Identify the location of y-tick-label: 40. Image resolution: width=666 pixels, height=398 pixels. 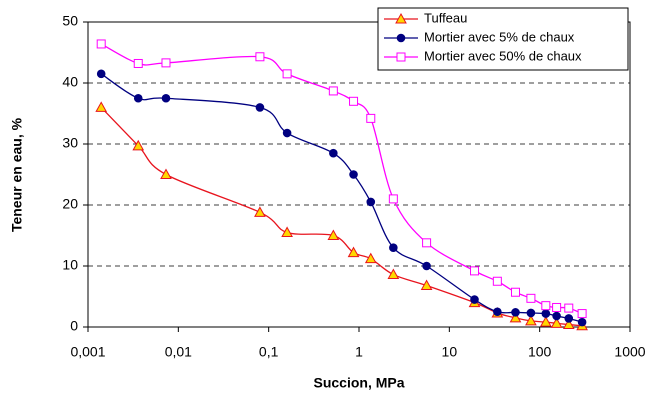
(70, 82).